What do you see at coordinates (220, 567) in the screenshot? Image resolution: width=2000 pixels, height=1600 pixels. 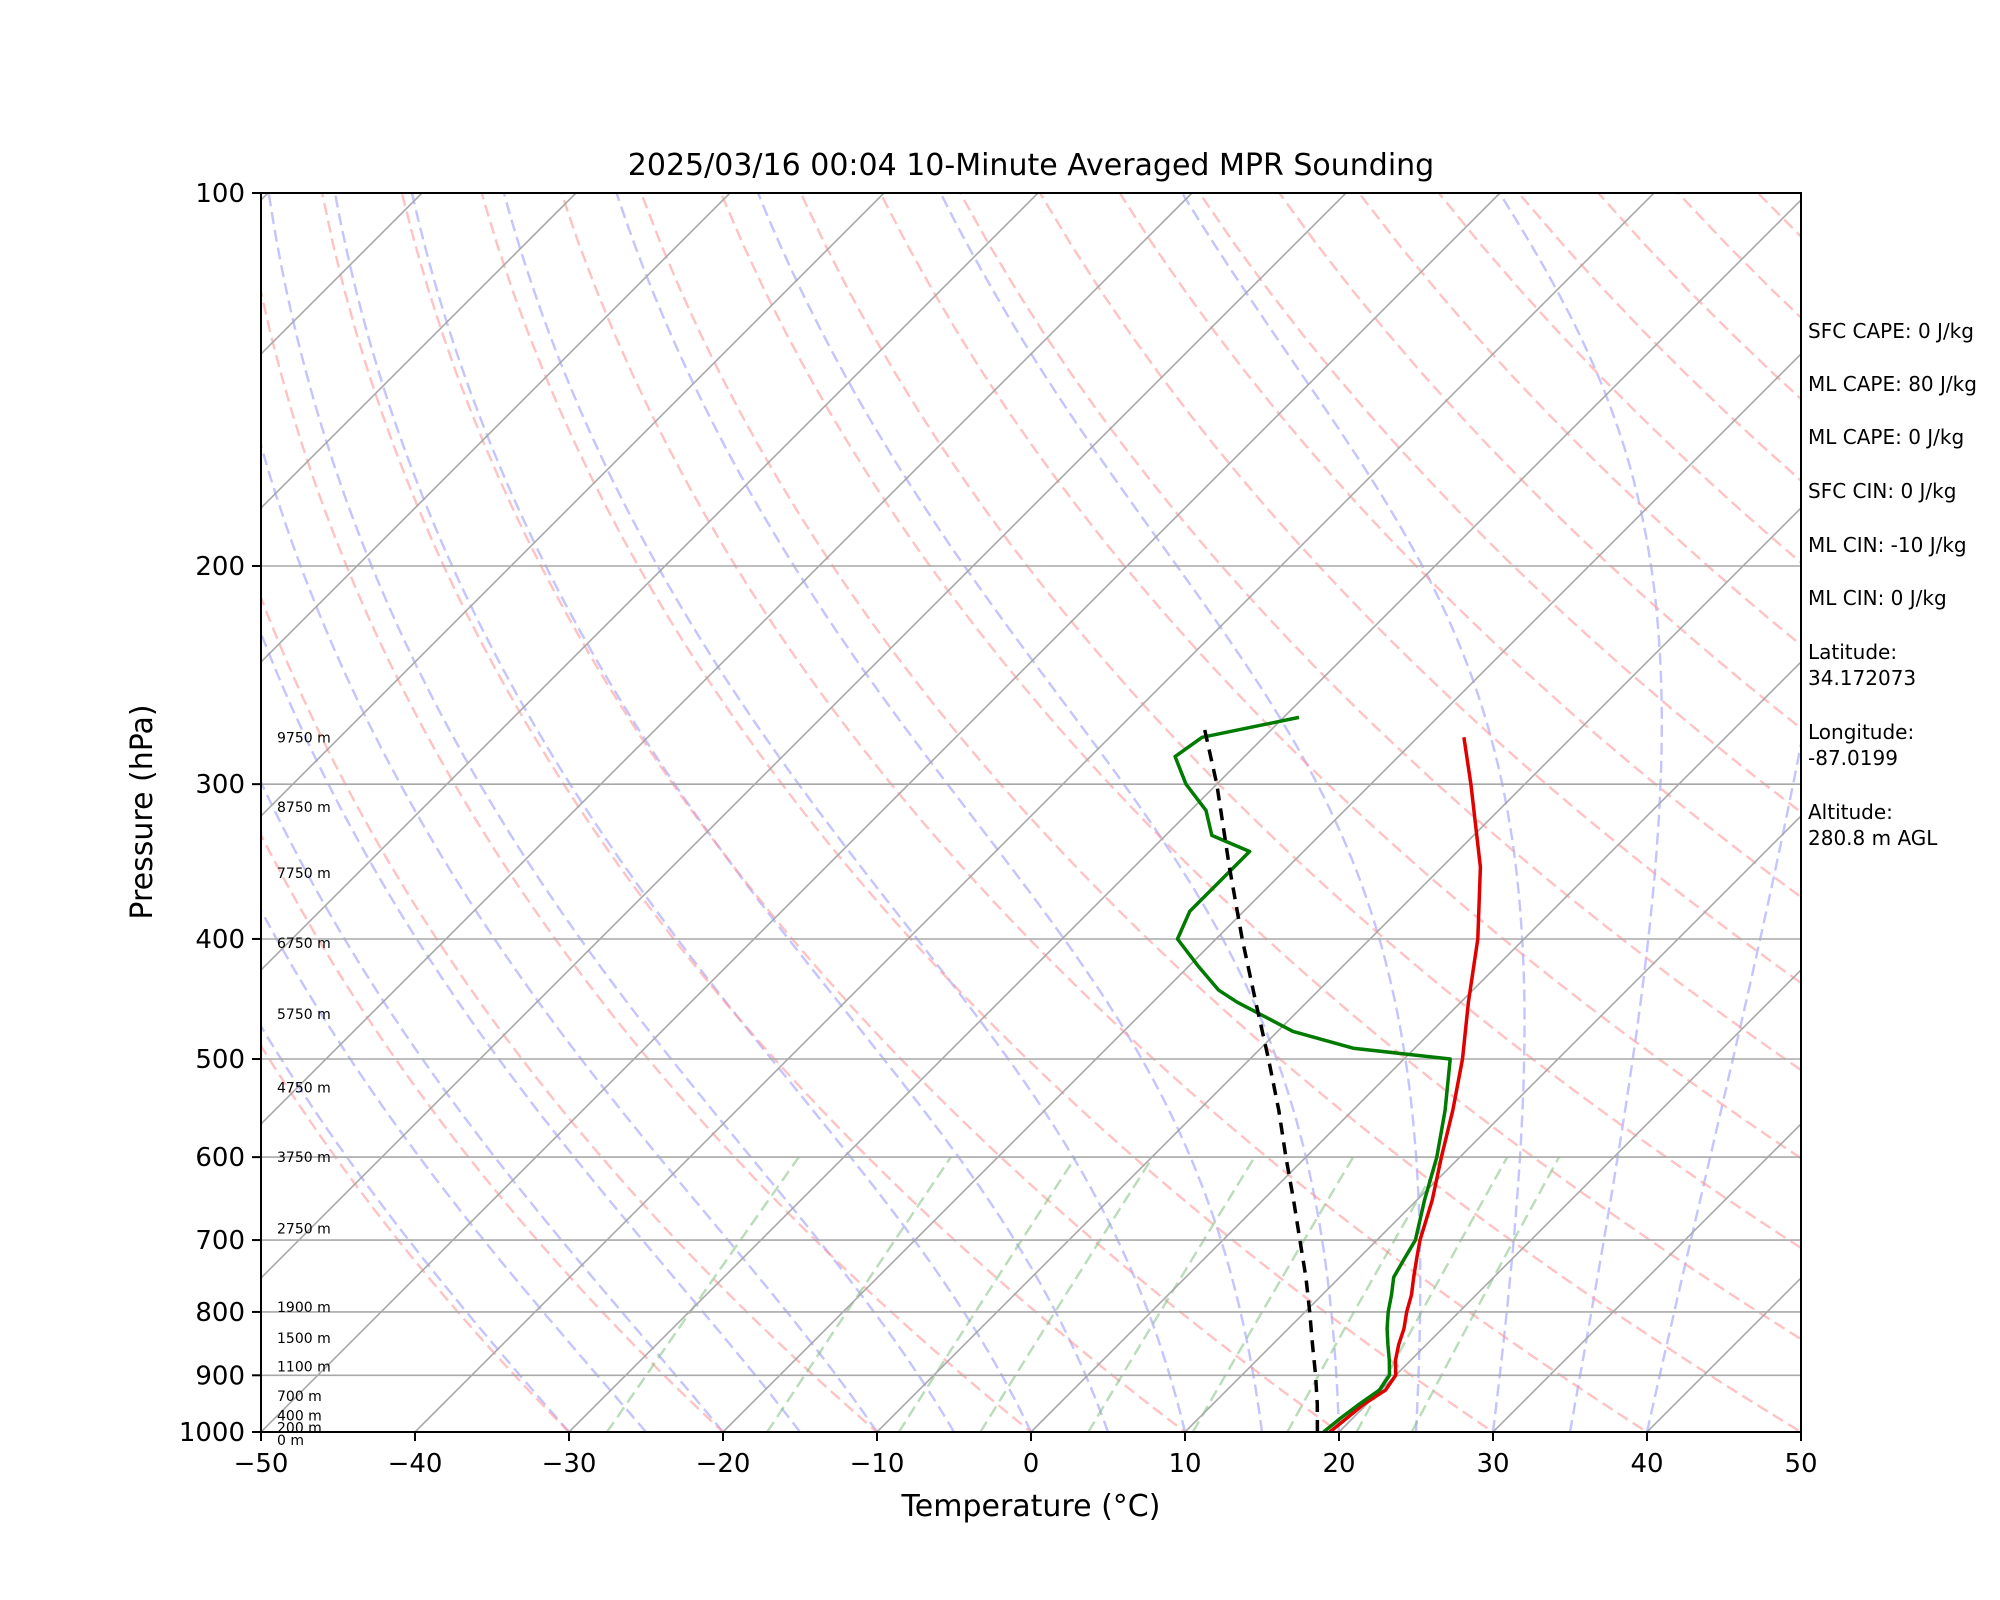 I see `y-tick-label: 200` at bounding box center [220, 567].